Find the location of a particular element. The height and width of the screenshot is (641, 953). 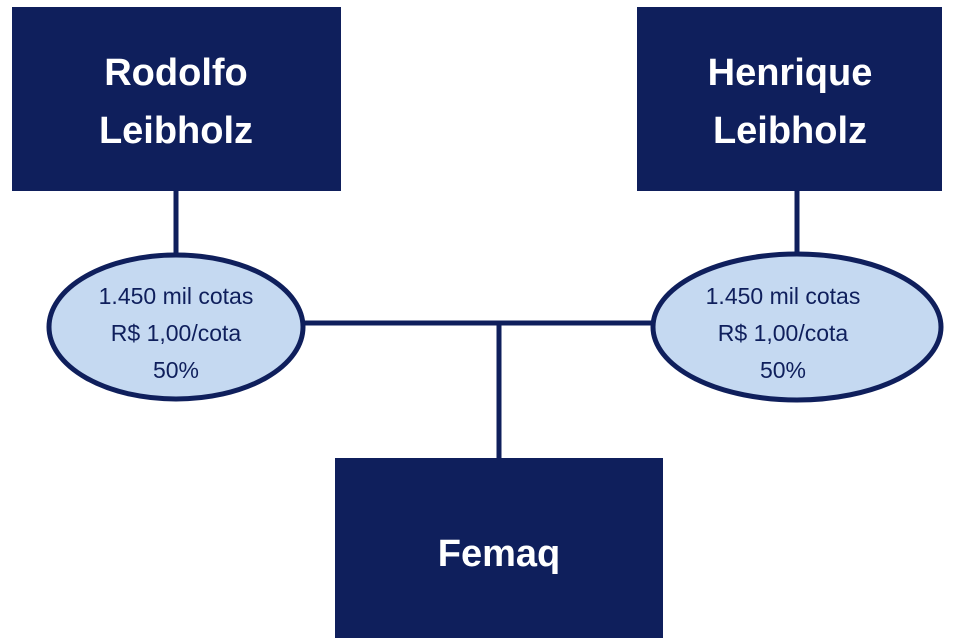

node-label: Henrique is located at coordinates (790, 73).